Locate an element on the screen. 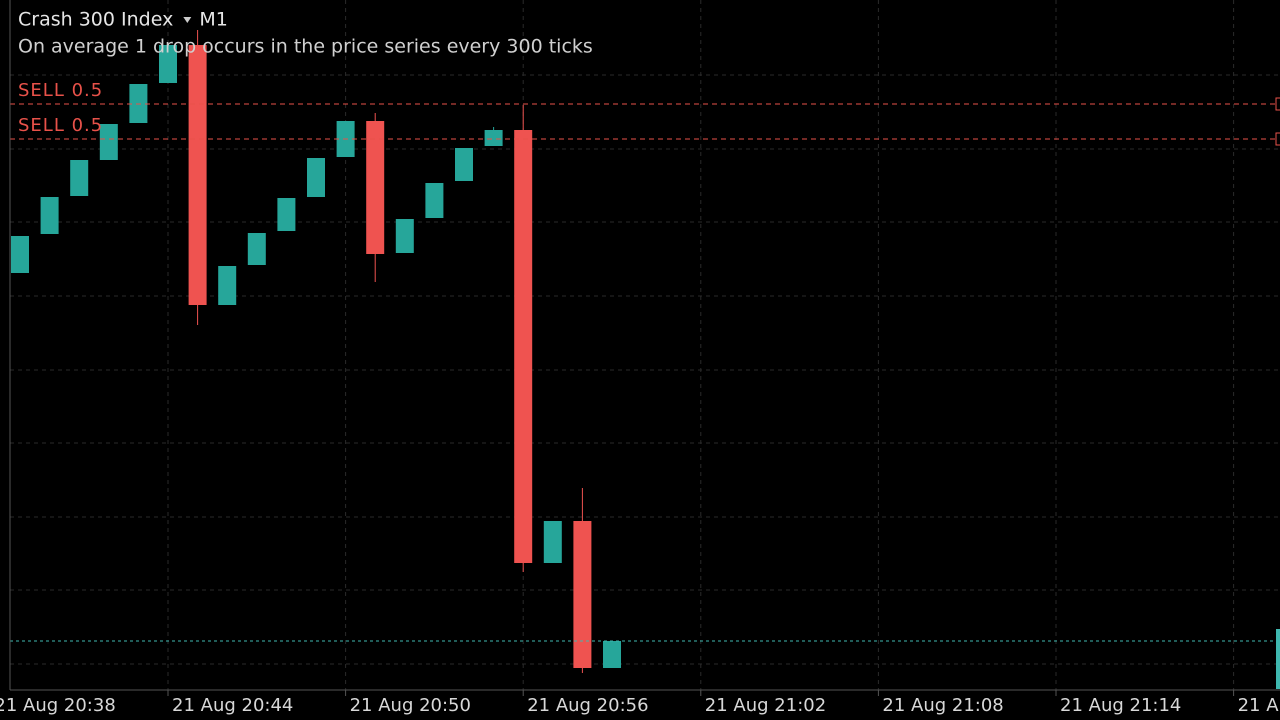 The image size is (1280, 720). timeframe: M1 is located at coordinates (213, 20).